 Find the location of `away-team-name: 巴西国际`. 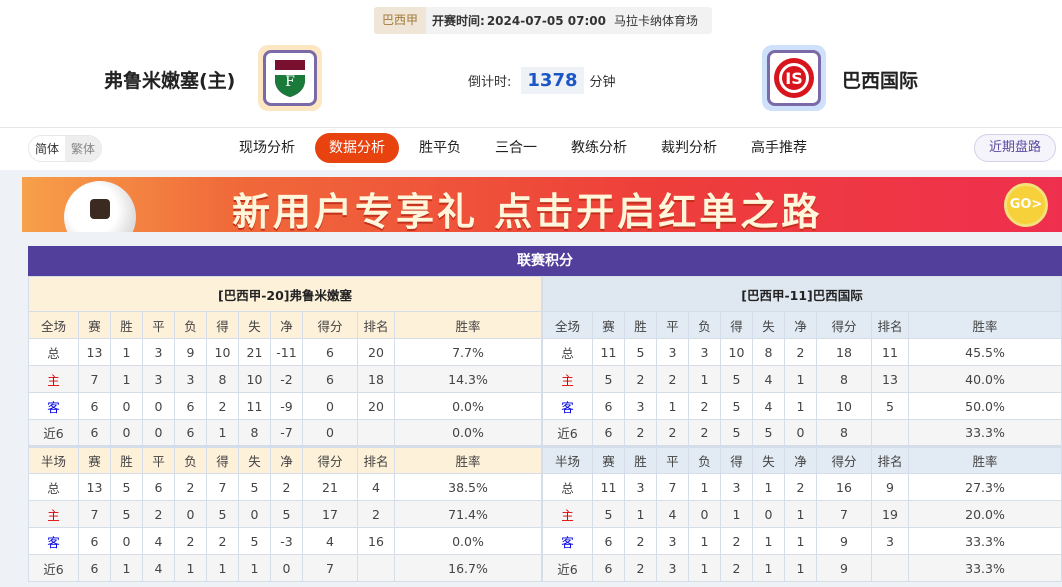

away-team-name: 巴西国际 is located at coordinates (880, 81).